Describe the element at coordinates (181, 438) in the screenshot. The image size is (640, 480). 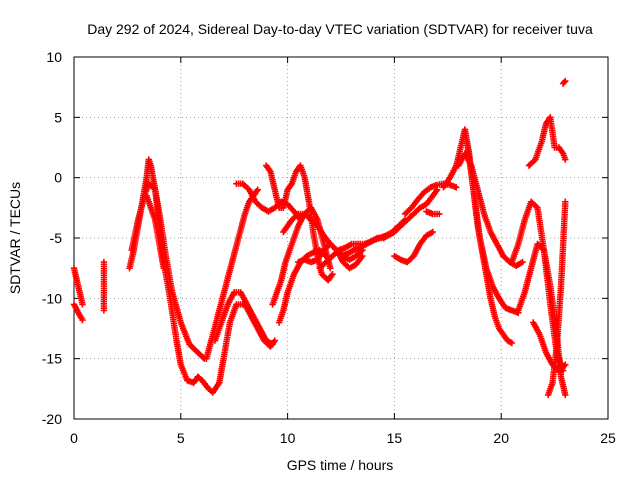
I see `x-tick-label: 5` at that location.